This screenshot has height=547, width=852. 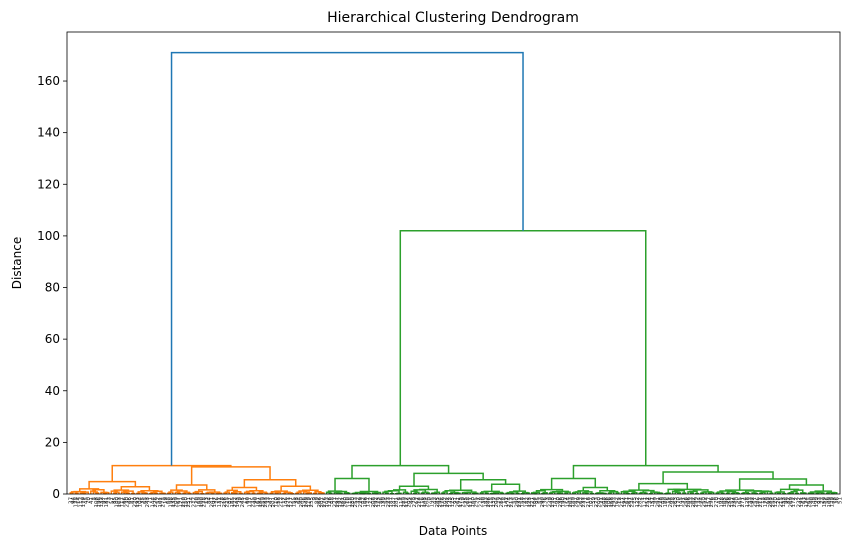 I want to click on leaf-label: 74, so click(x=192, y=500).